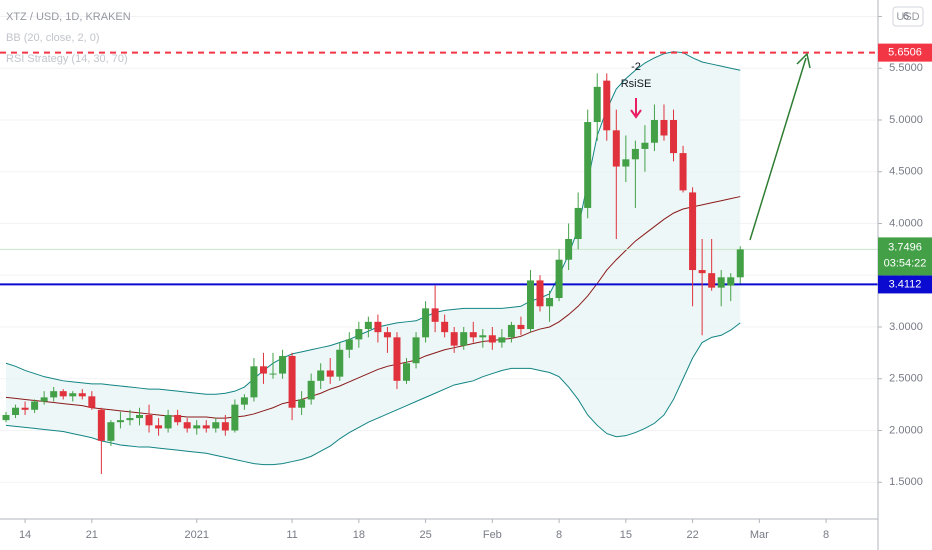 The height and width of the screenshot is (550, 932). Describe the element at coordinates (68, 17) in the screenshot. I see `chart-title: XTZ / USD, 1D, KRAKEN` at that location.